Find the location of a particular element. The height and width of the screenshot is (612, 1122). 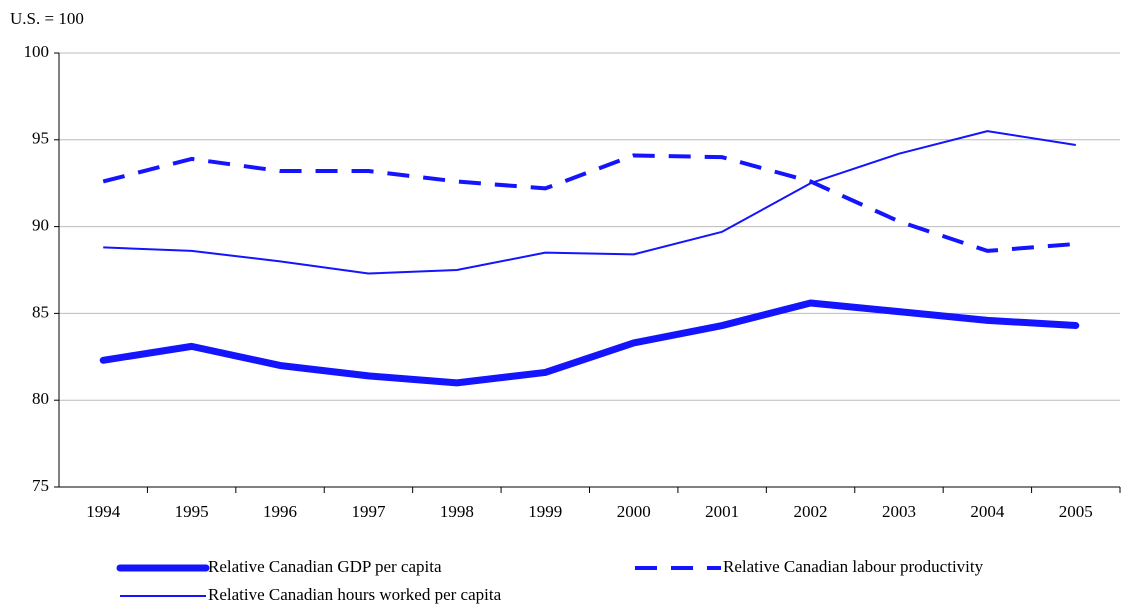

y-tick-label: 85 is located at coordinates (40, 311).